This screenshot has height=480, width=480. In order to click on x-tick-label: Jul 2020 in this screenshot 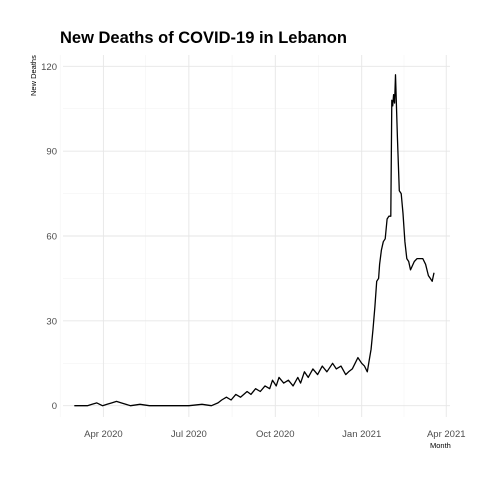, I will do `click(189, 434)`.